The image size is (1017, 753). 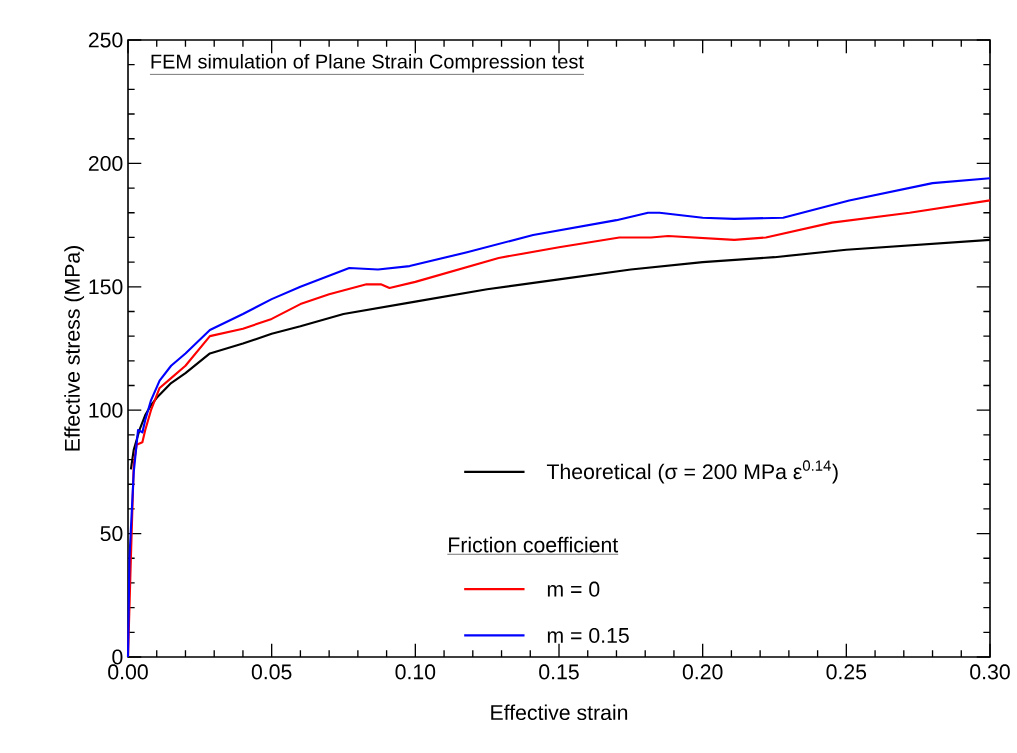 I want to click on x-tick-label: 0.10, so click(x=415, y=672).